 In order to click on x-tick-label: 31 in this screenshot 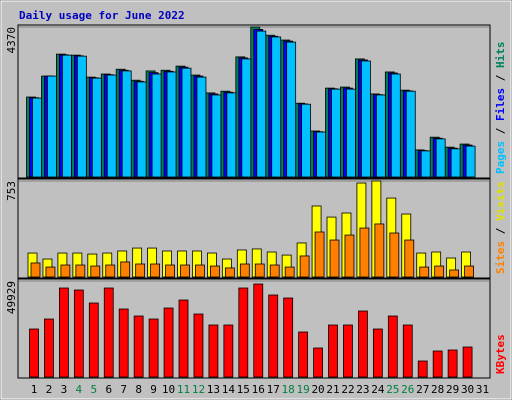, I will do `click(482, 389)`.